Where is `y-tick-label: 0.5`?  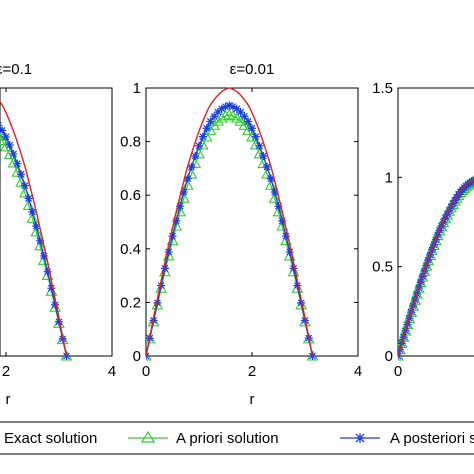 y-tick-label: 0.5 is located at coordinates (382, 267).